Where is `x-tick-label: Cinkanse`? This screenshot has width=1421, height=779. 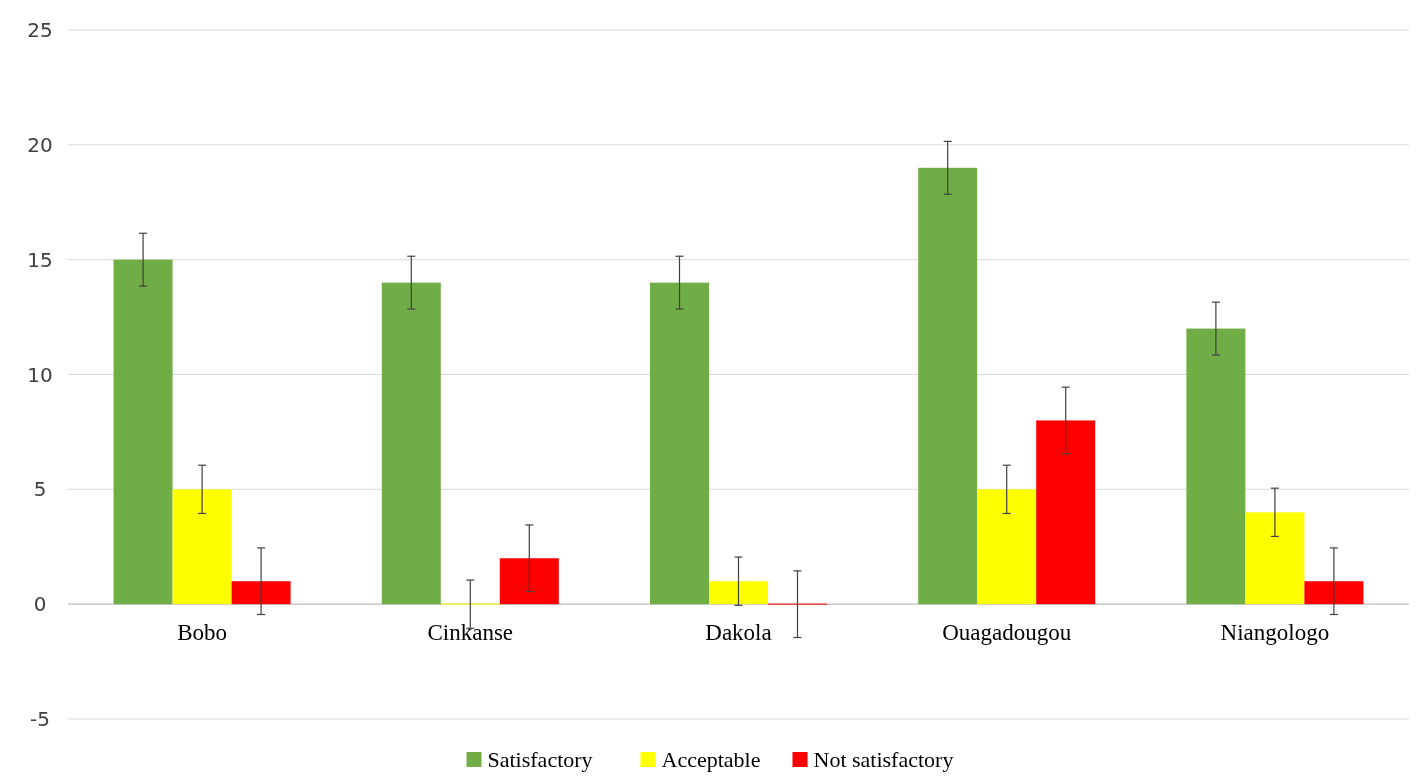
x-tick-label: Cinkanse is located at coordinates (470, 633).